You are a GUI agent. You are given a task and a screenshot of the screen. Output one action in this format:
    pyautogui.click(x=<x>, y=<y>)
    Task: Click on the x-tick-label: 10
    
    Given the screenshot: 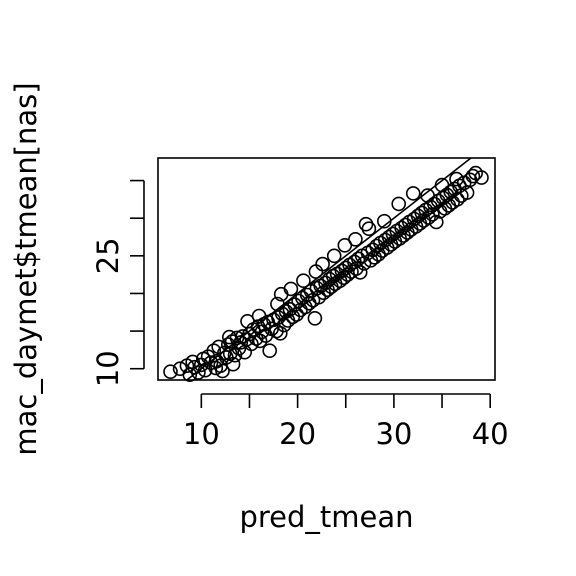 What is the action you would take?
    pyautogui.click(x=201, y=434)
    